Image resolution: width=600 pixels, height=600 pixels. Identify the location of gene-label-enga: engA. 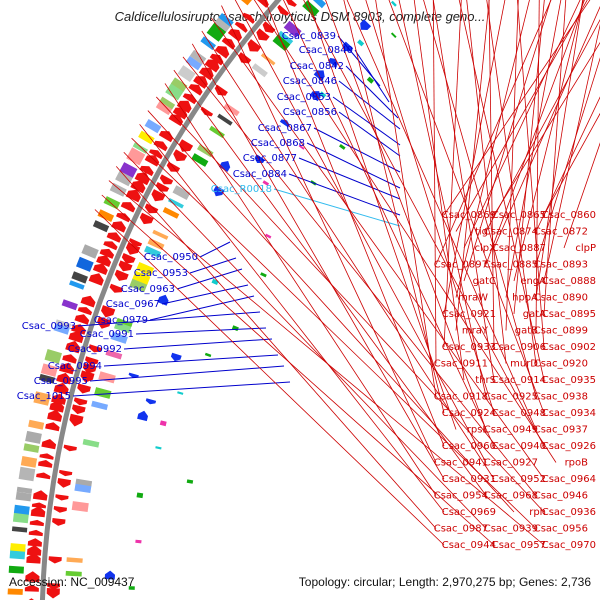
(533, 281).